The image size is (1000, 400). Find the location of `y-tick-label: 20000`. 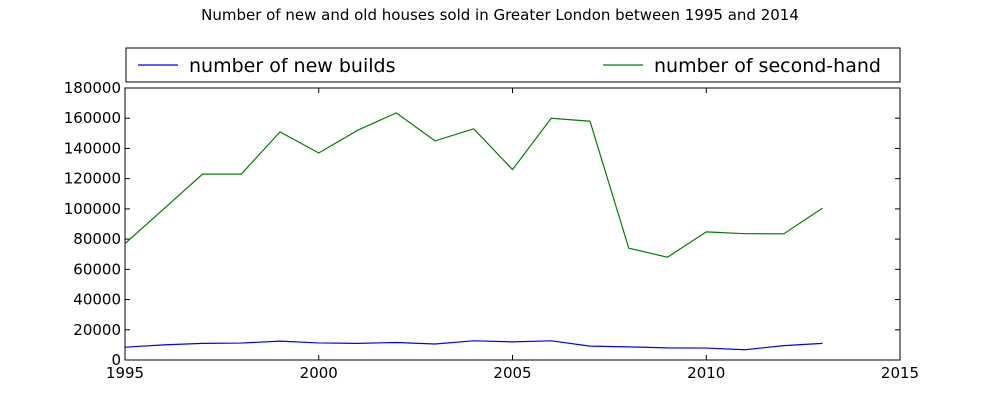

y-tick-label: 20000 is located at coordinates (97, 330).